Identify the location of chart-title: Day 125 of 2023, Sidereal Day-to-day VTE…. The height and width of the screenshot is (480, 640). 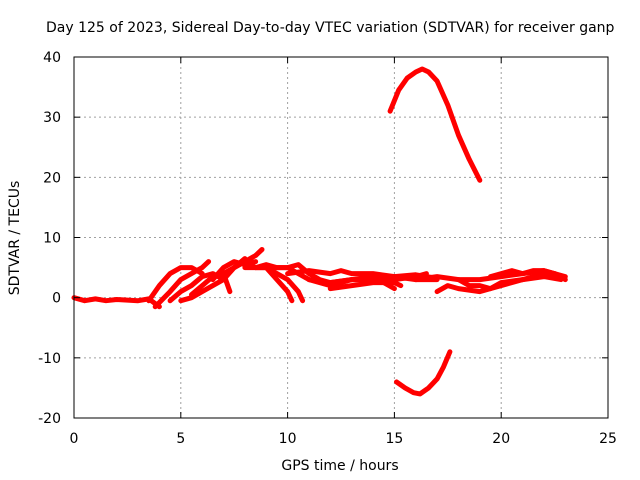
(330, 28).